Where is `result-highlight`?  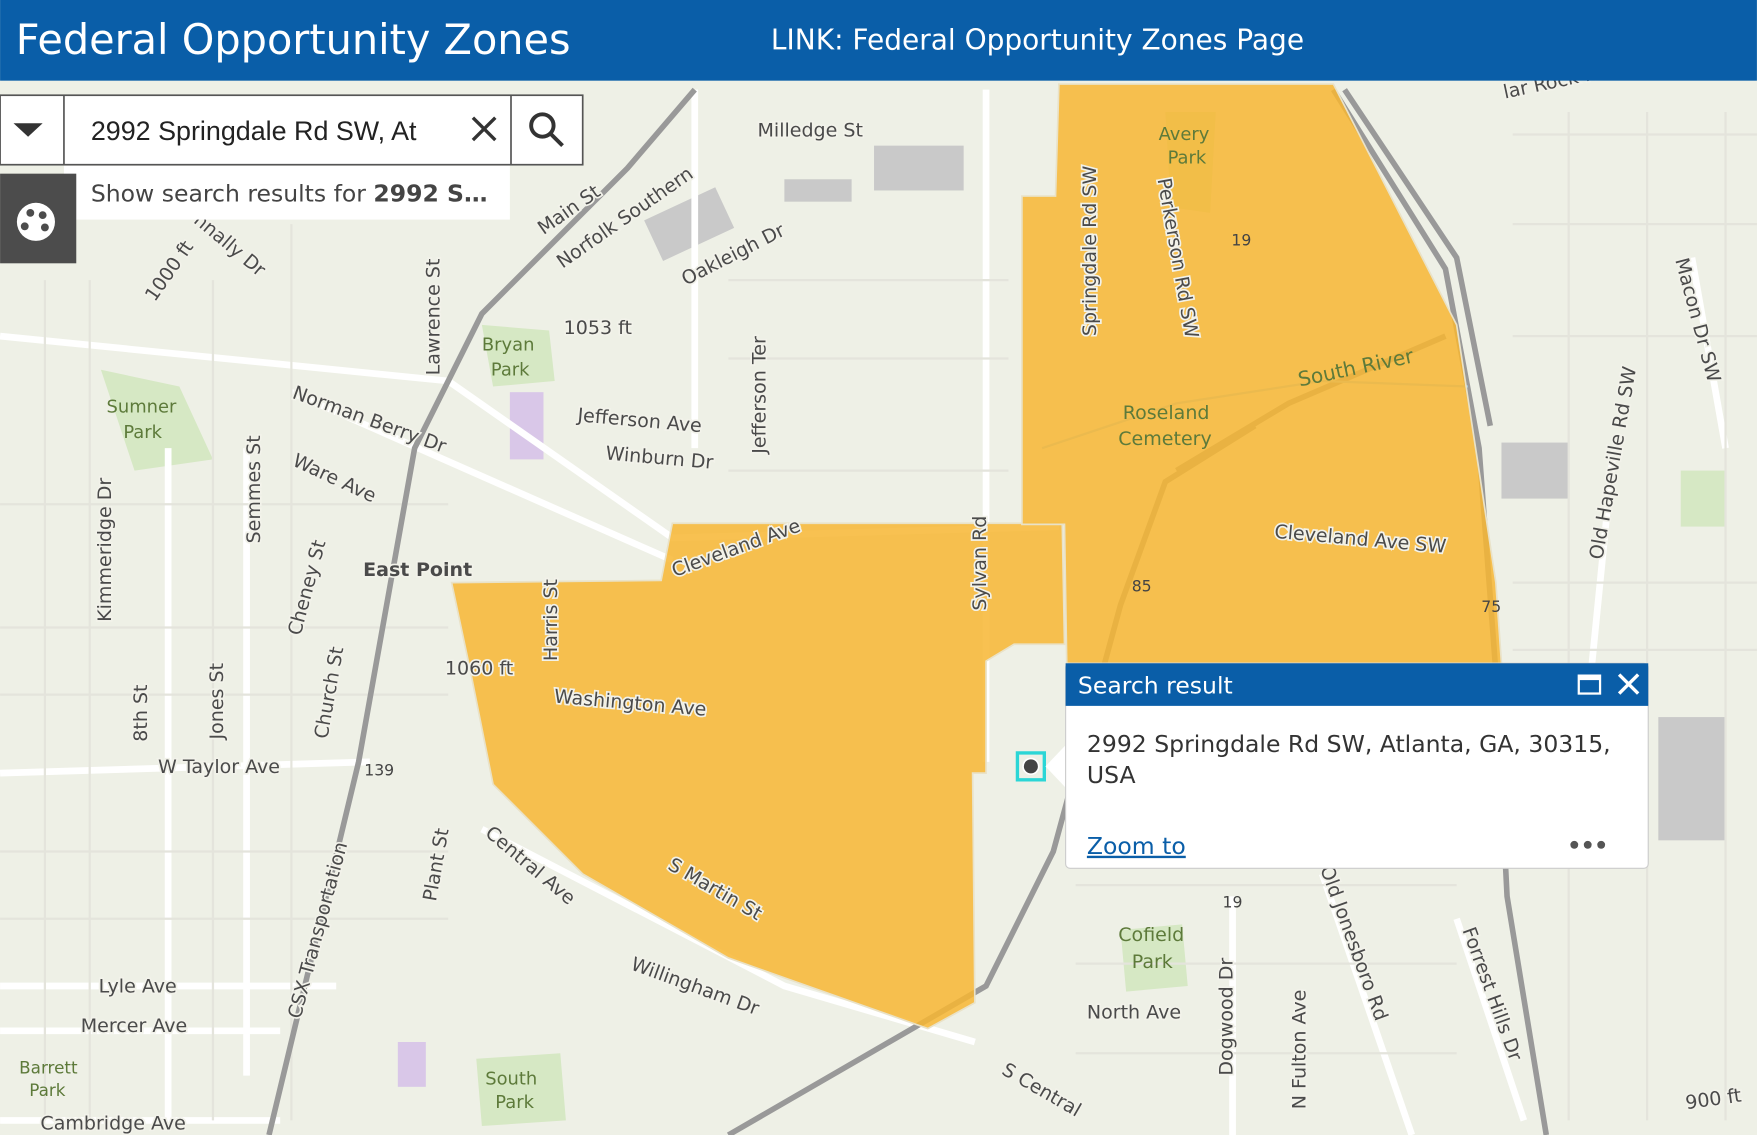
result-highlight is located at coordinates (1031, 766).